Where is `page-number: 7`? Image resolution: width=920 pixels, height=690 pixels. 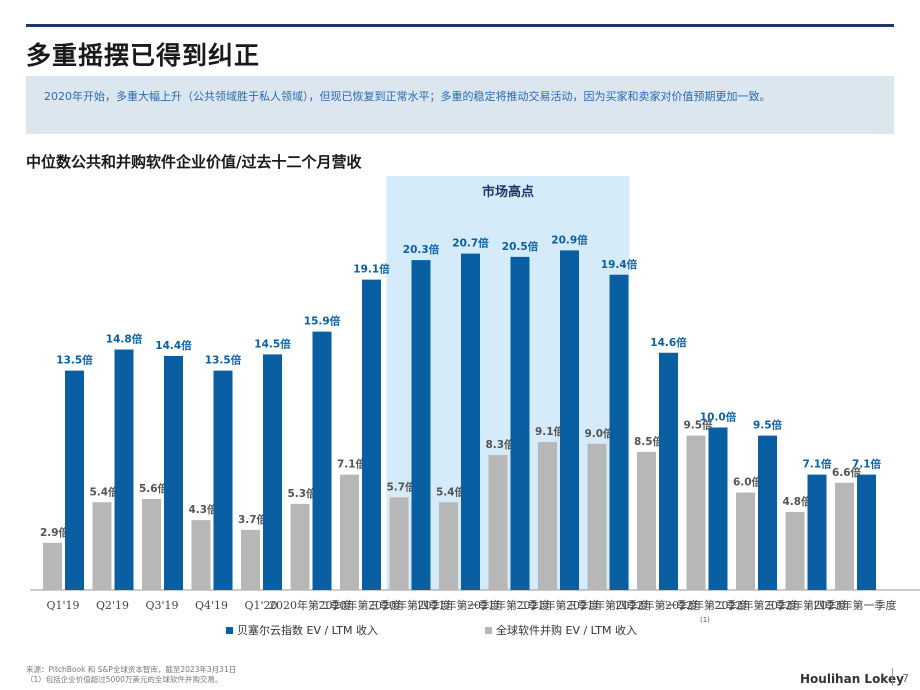 page-number: 7 is located at coordinates (905, 678).